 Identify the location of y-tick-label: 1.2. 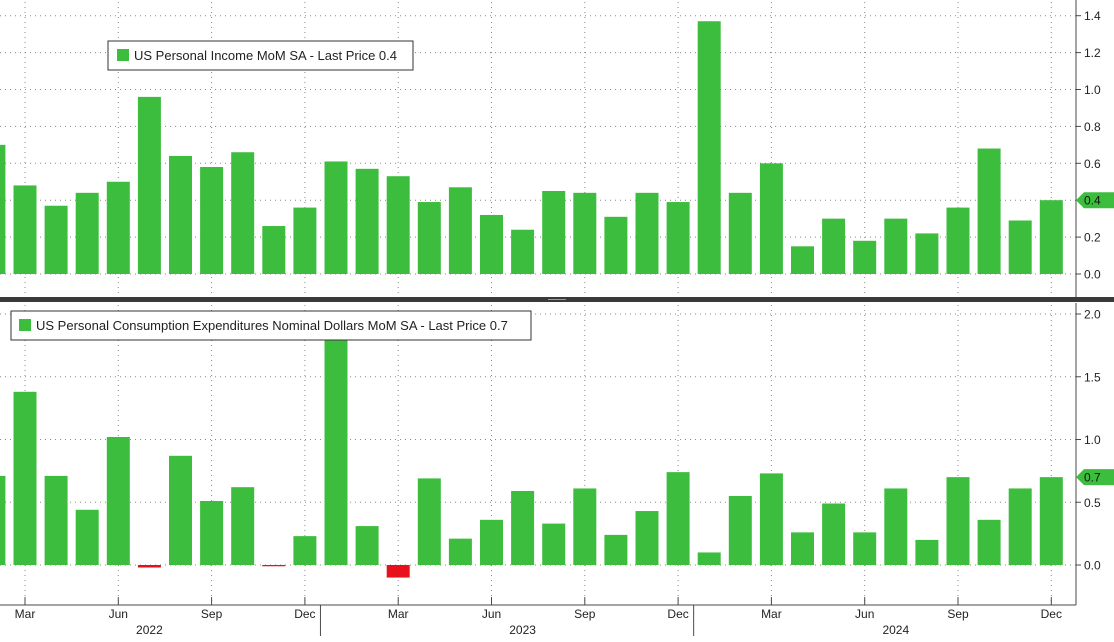
(1092, 53).